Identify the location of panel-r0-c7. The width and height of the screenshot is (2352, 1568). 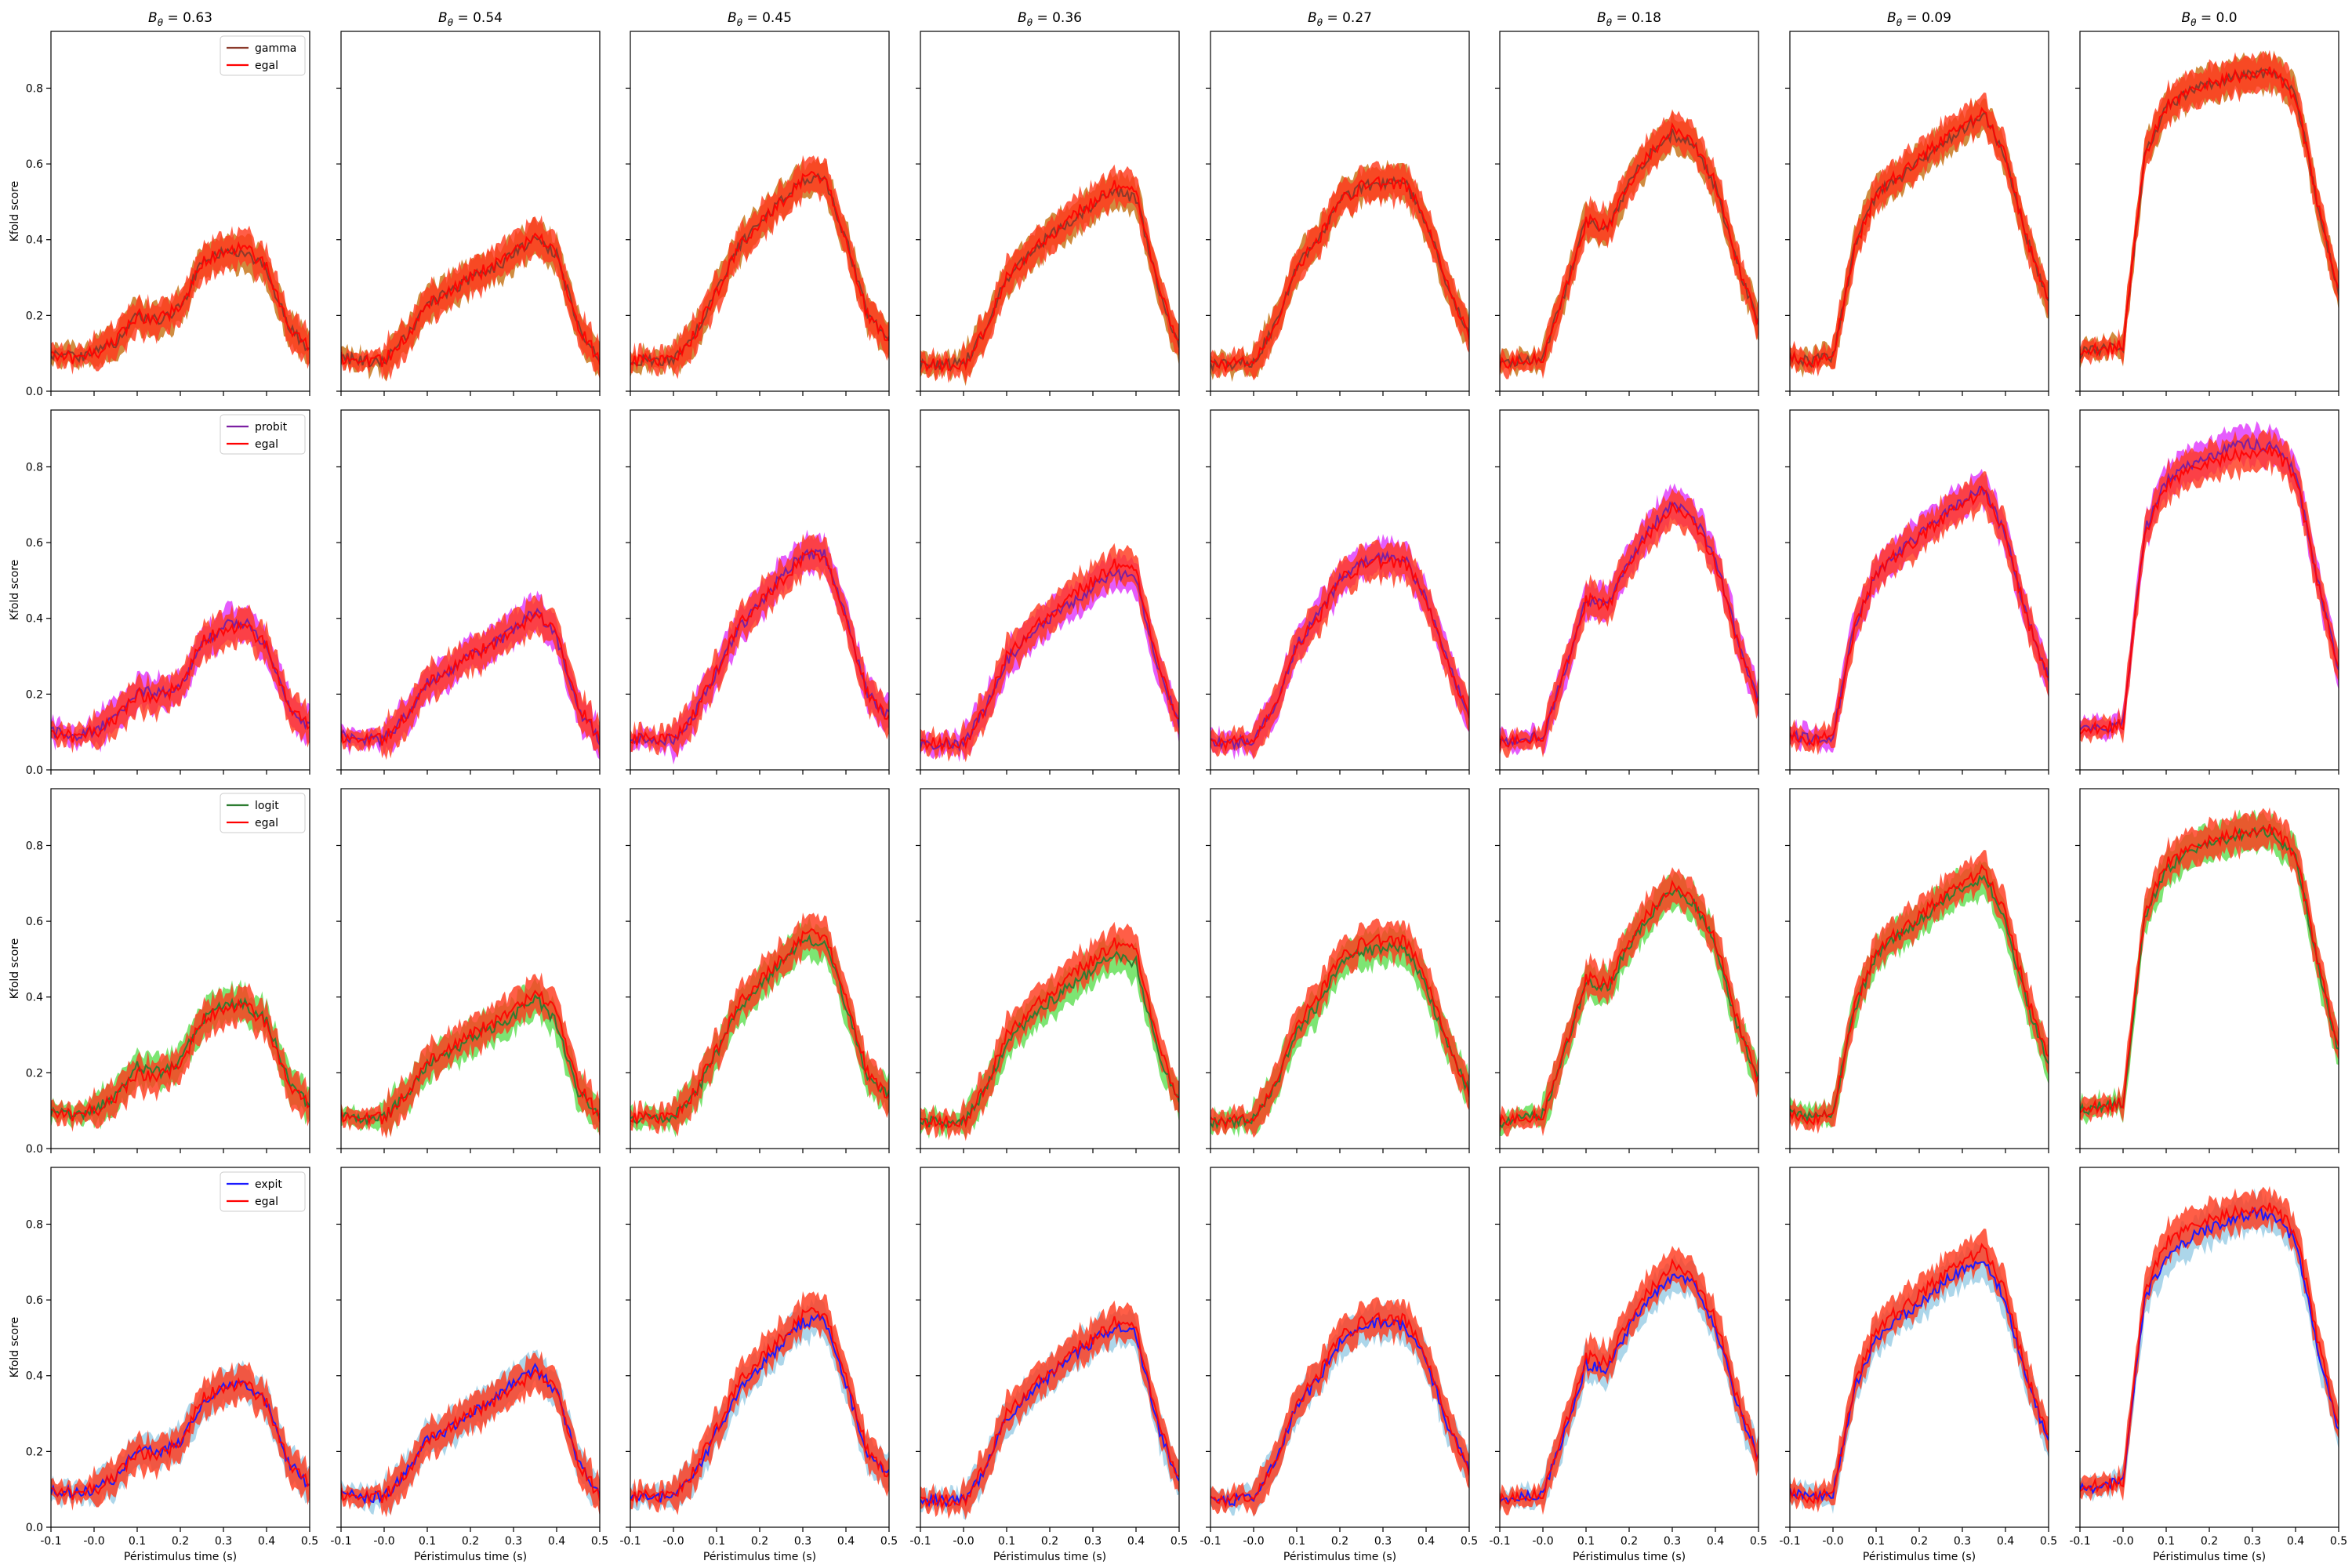
(2207, 213).